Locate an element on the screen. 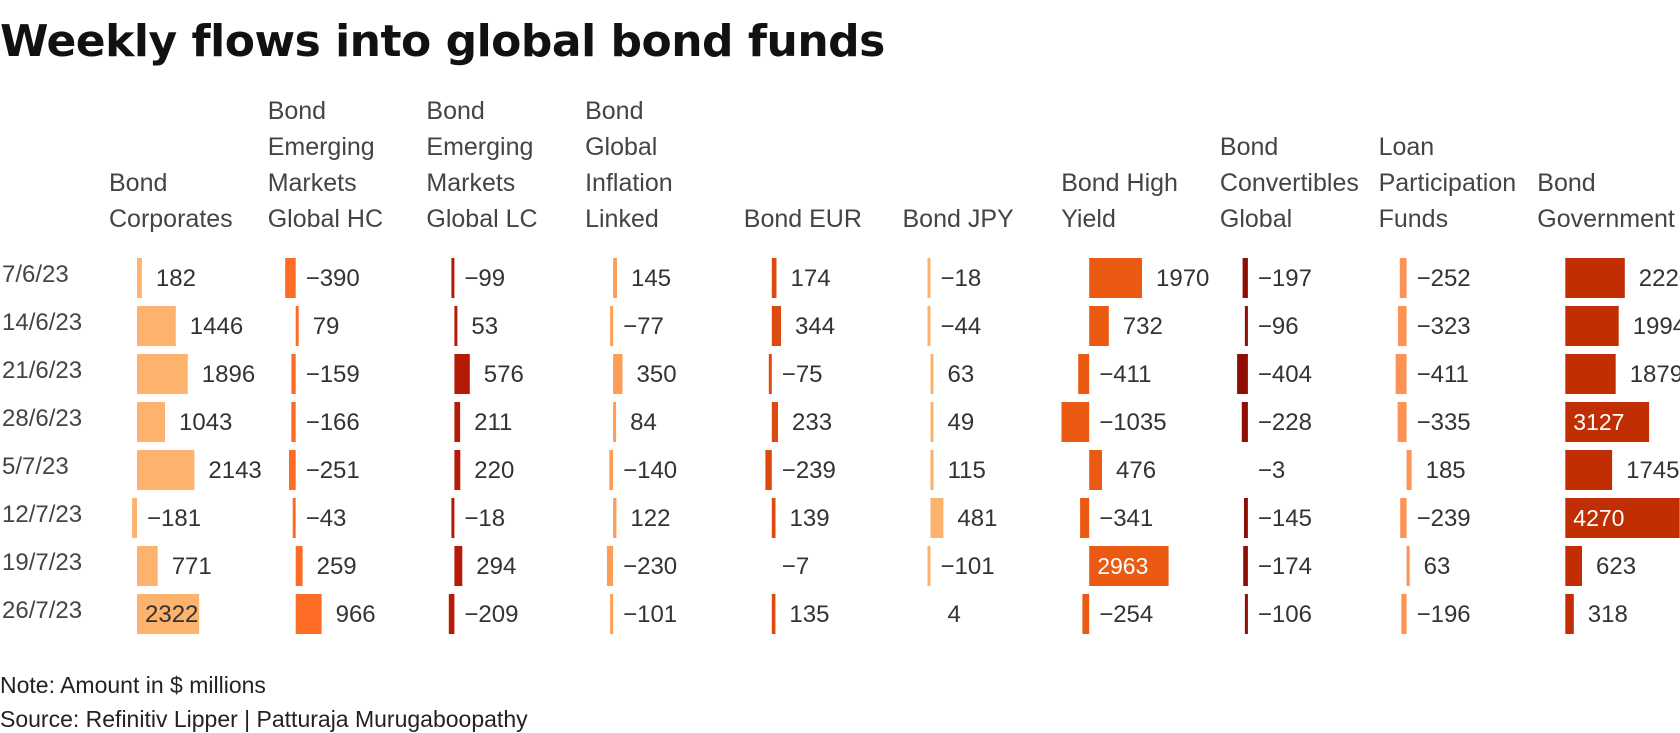 The height and width of the screenshot is (733, 1680). flow-value-label: 623 is located at coordinates (1616, 566).